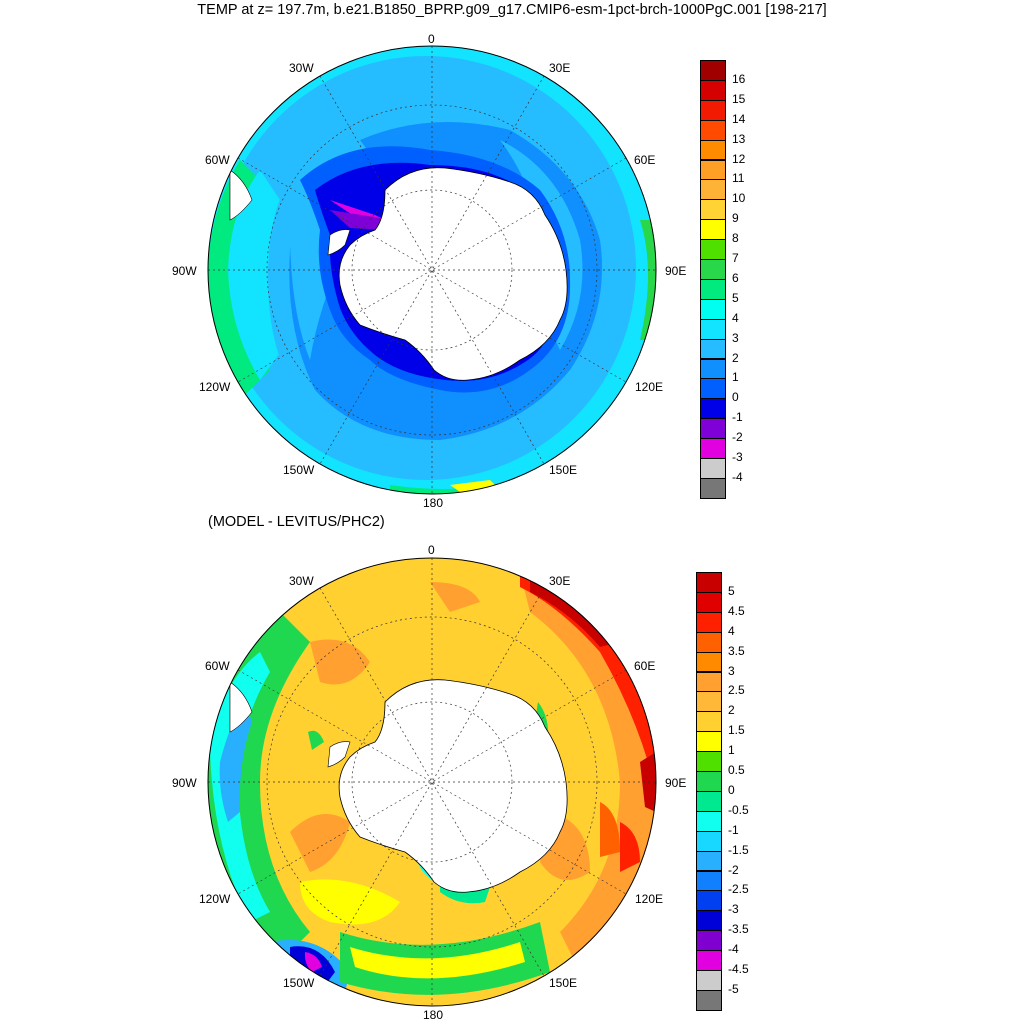 The height and width of the screenshot is (1024, 1024). Describe the element at coordinates (296, 522) in the screenshot. I see `bottom-title: (MODEL - LEVITUS/PHC2)` at that location.